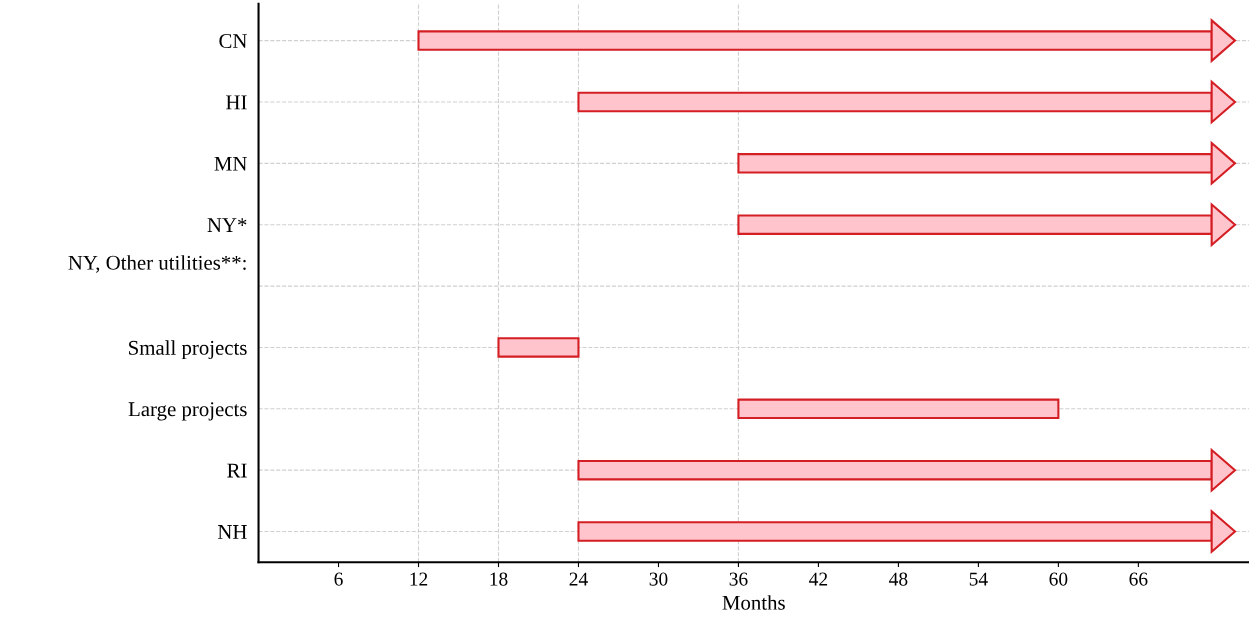  What do you see at coordinates (499, 579) in the screenshot?
I see `x-tick-label: 18` at bounding box center [499, 579].